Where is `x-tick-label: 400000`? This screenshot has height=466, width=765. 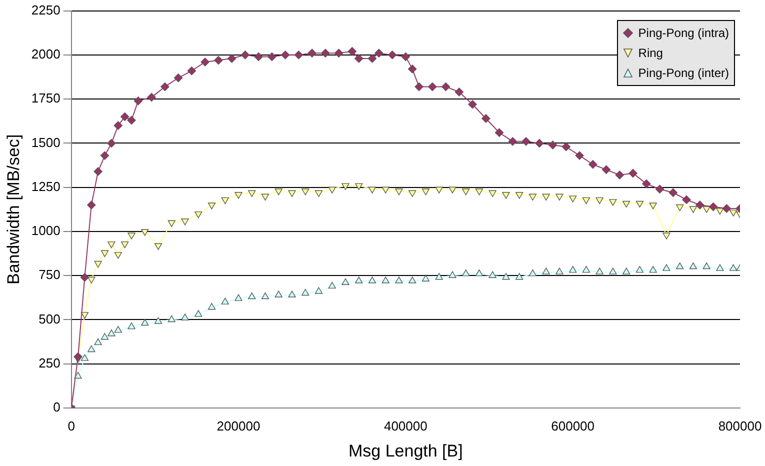 x-tick-label: 400000 is located at coordinates (406, 426).